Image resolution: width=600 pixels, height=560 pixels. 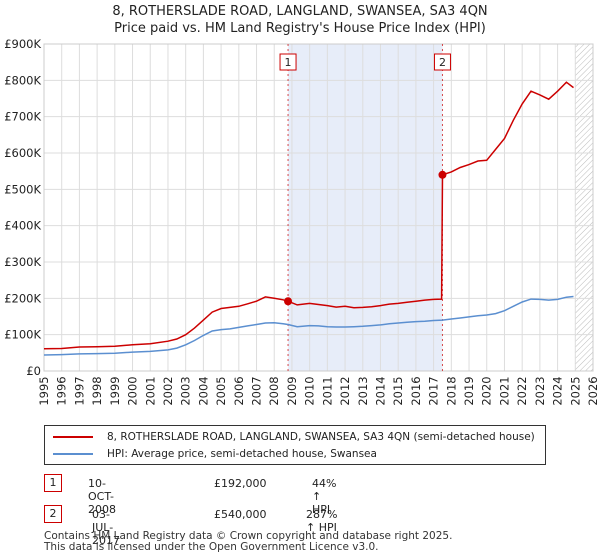 What do you see at coordinates (73, 437) in the screenshot?
I see `property-swatch` at bounding box center [73, 437].